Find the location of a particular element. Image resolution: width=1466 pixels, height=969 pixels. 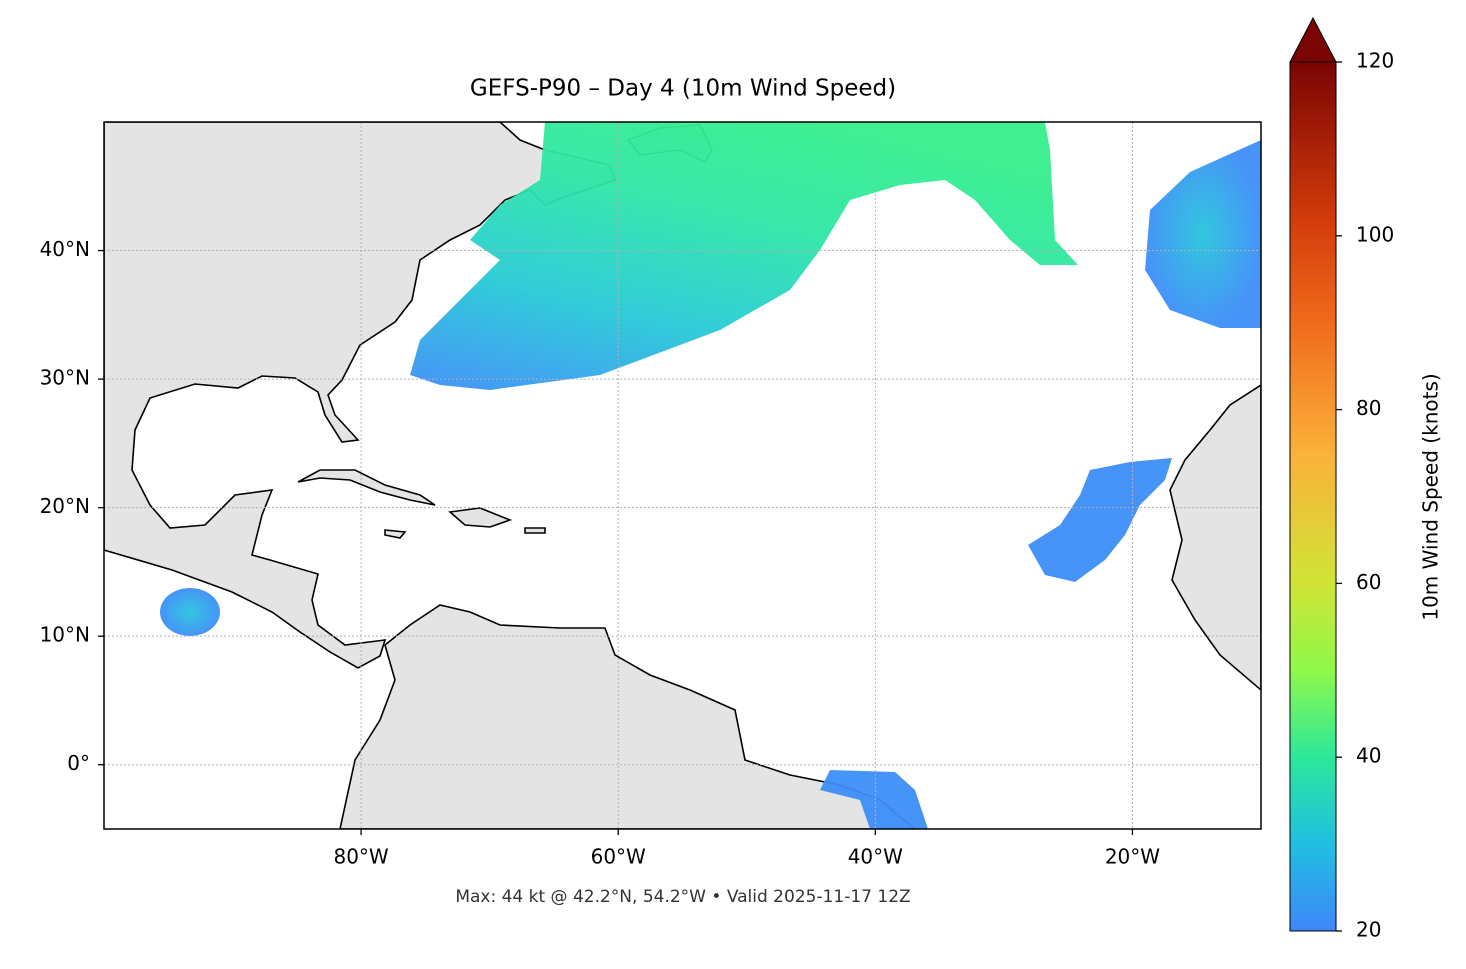

y-tick-label: 40°N is located at coordinates (65, 249).